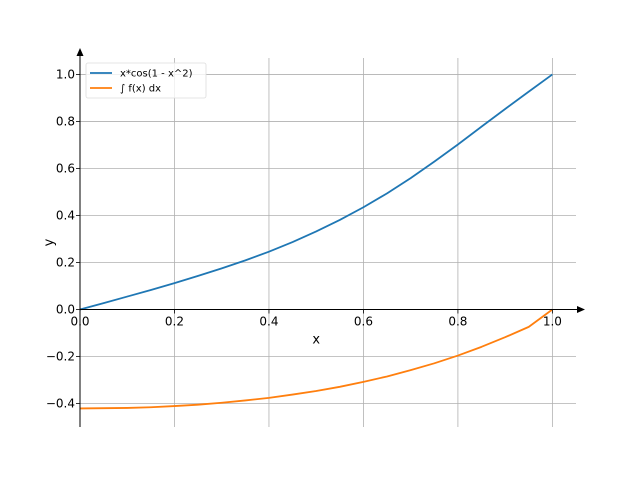 The image size is (640, 480). I want to click on y-axis-label: y, so click(49, 242).